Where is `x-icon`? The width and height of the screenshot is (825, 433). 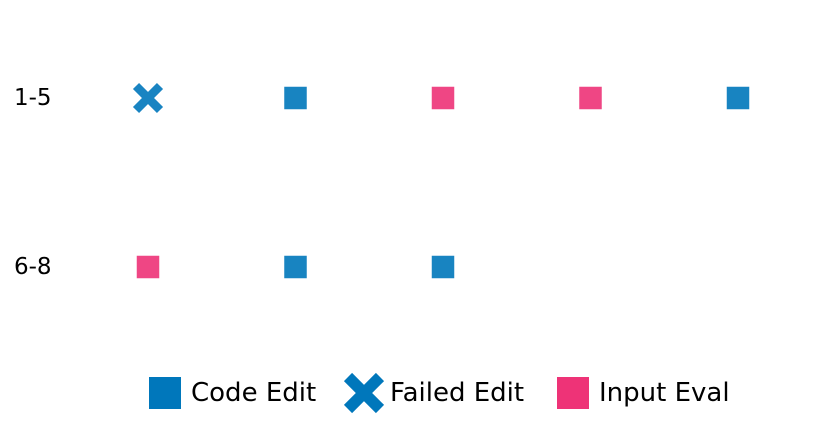 x-icon is located at coordinates (364, 393).